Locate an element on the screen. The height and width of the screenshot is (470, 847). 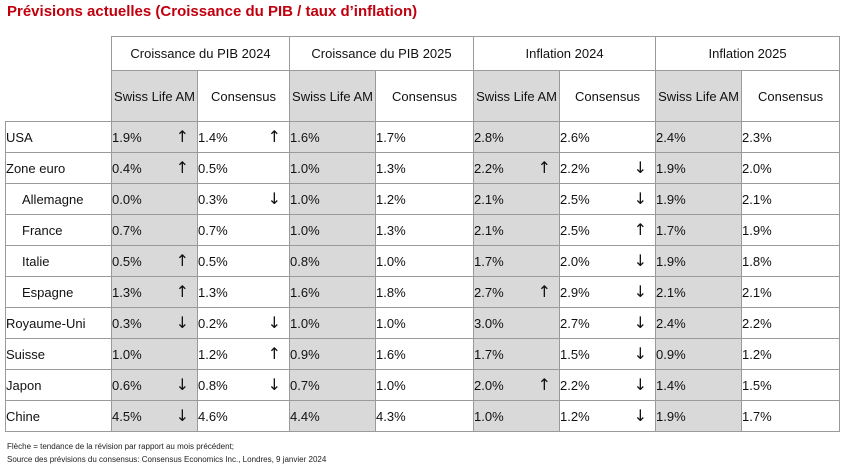
consensus-cell: 1.3% is located at coordinates (425, 168).